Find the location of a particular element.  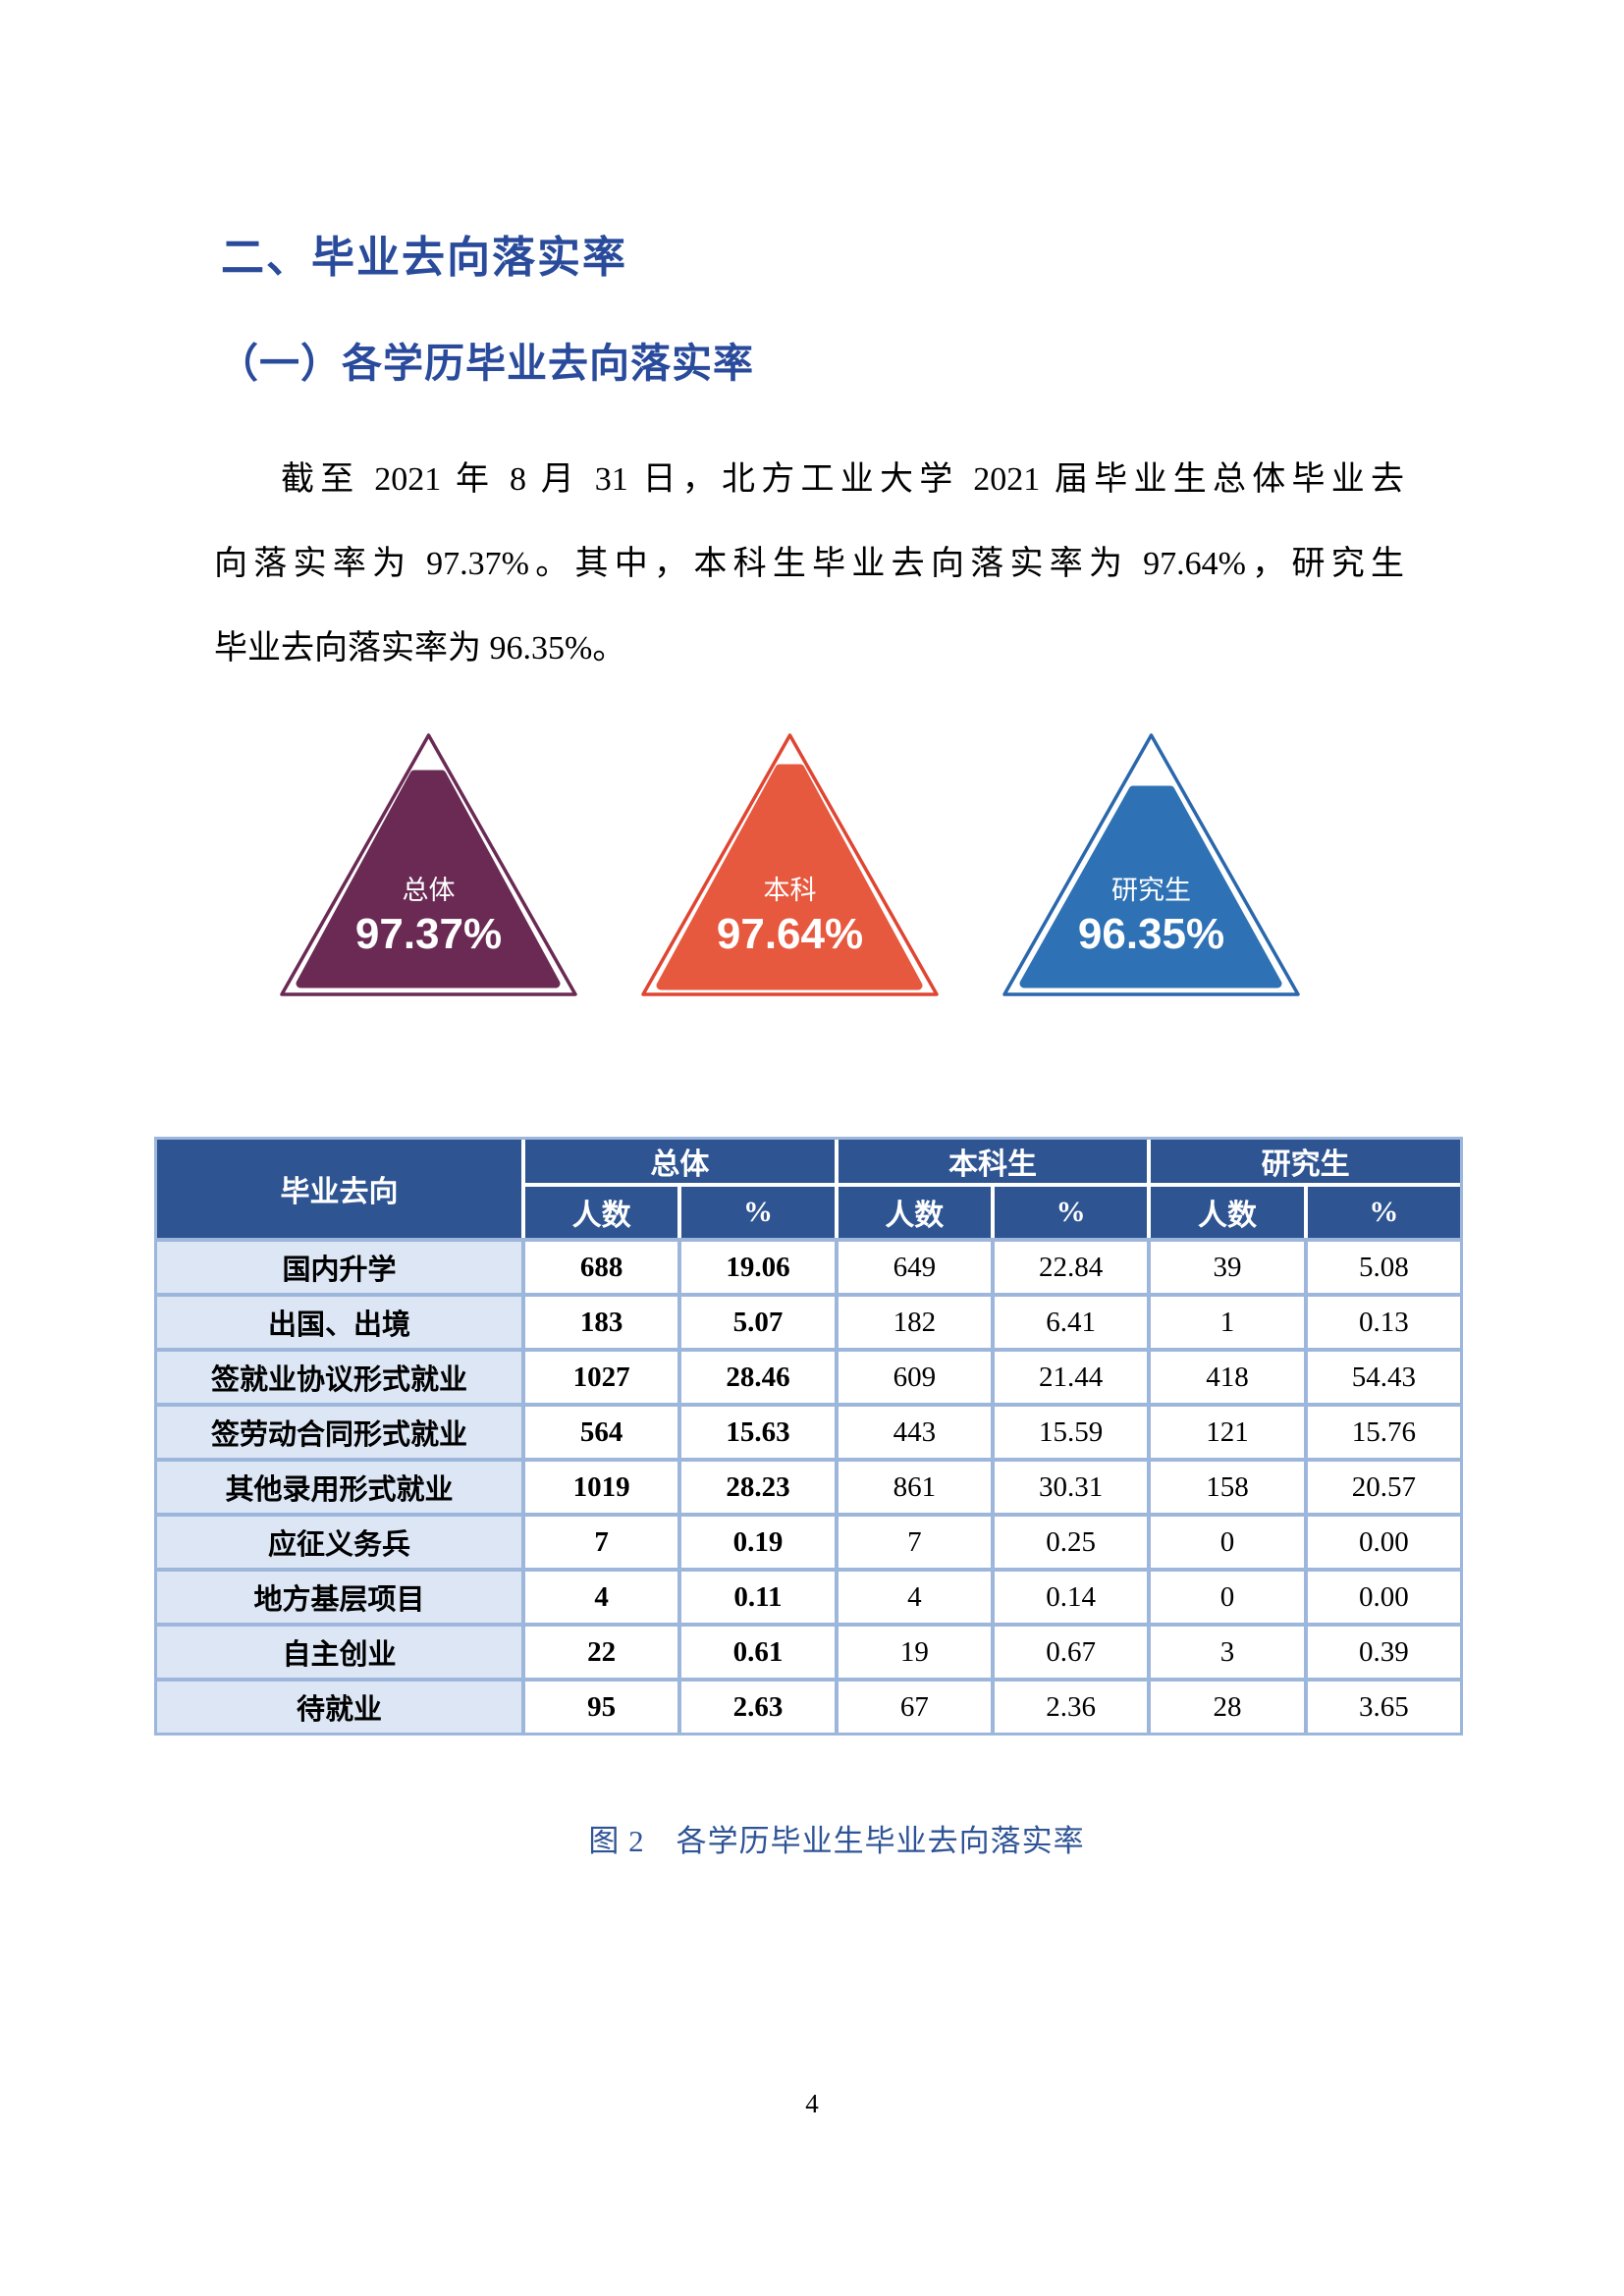

table-header-group-row: 毕业去向 总体 本科生 研究生 is located at coordinates (808, 1189).